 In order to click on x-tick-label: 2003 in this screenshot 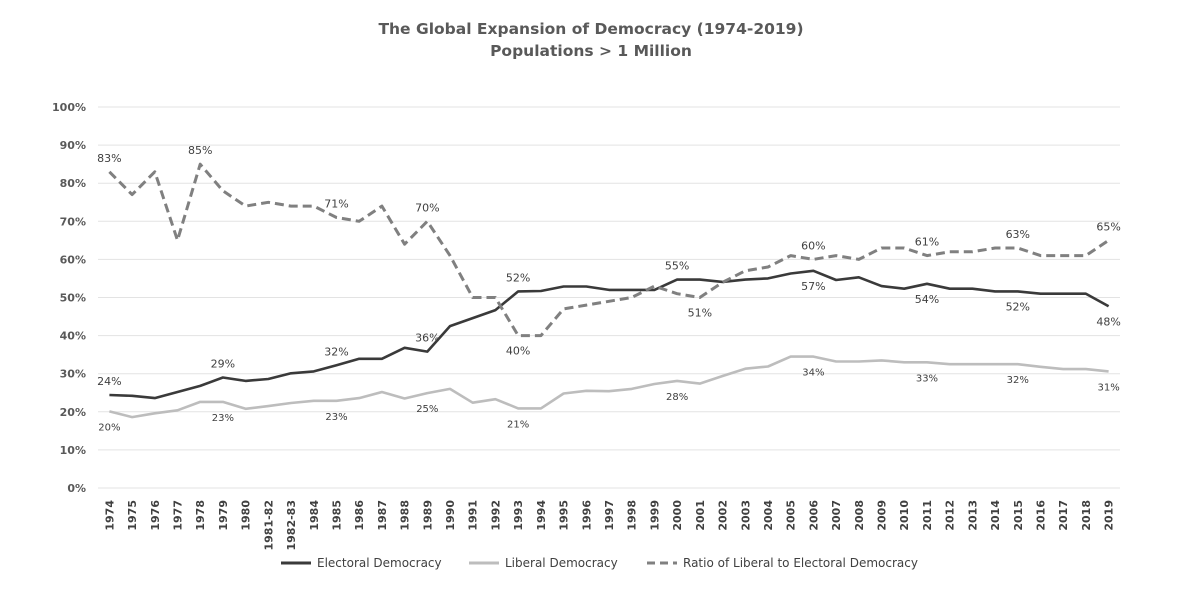, I will do `click(745, 515)`.